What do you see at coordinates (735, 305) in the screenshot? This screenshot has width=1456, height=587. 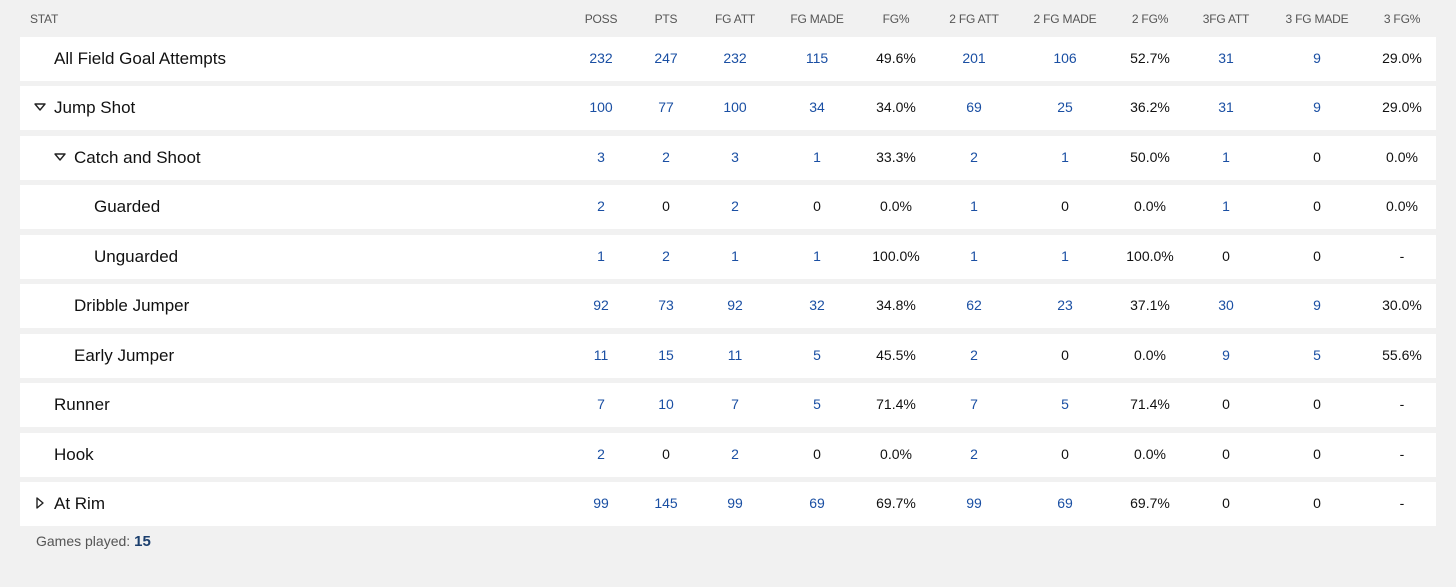 I see `cell-fg-att: 92` at bounding box center [735, 305].